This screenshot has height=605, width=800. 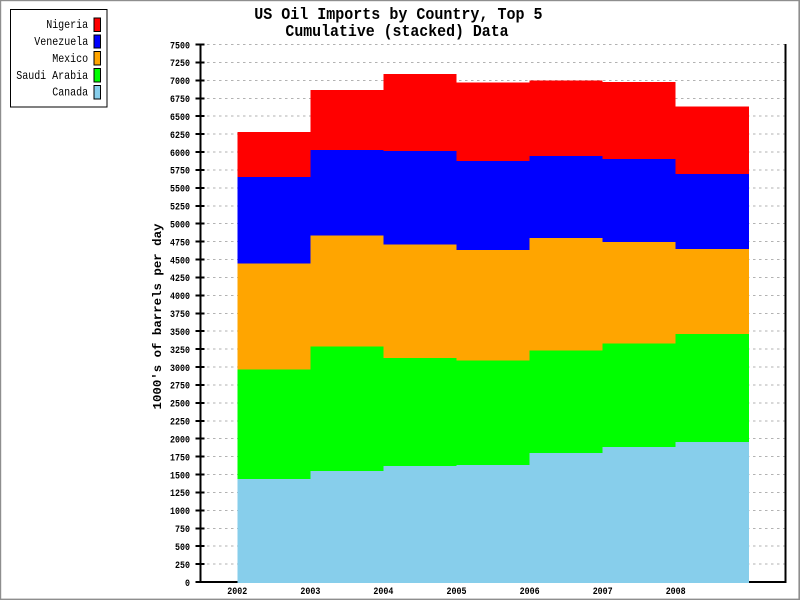 What do you see at coordinates (310, 592) in the screenshot?
I see `svg-text: 2003` at bounding box center [310, 592].